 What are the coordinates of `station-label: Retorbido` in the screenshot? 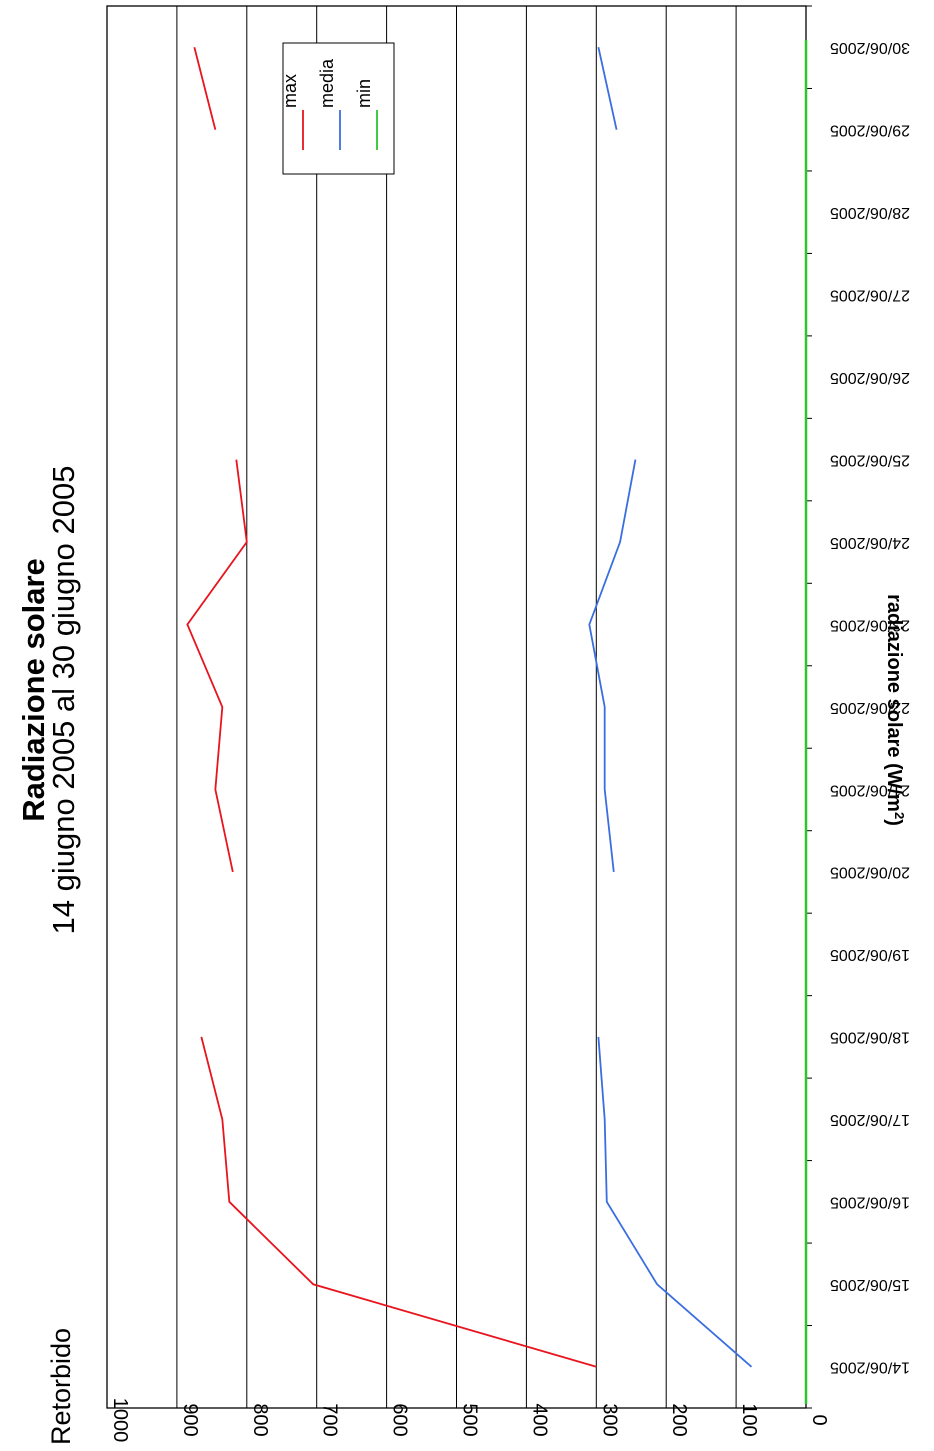 It's located at (61, 1386).